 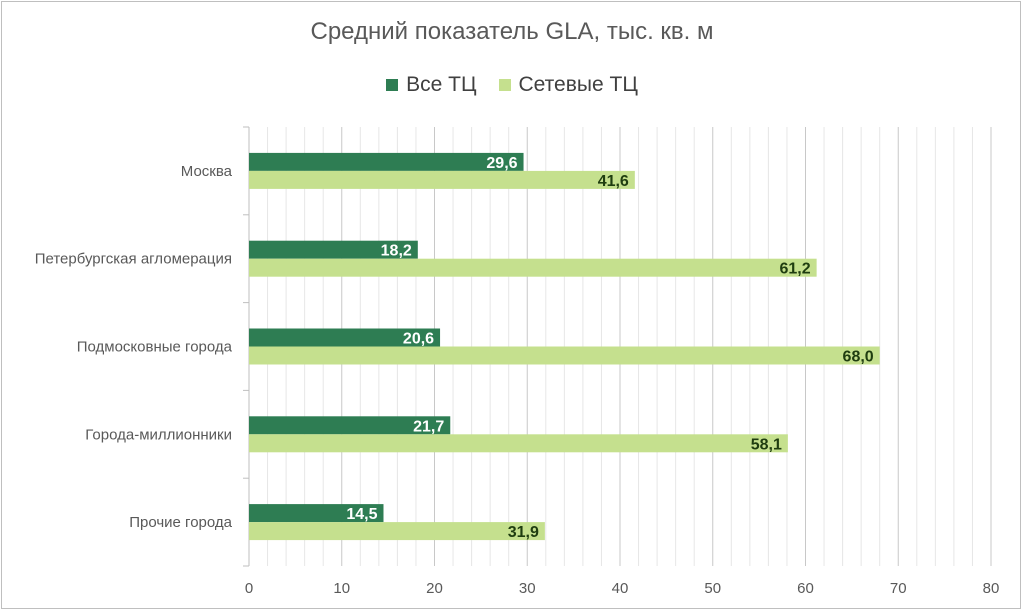 What do you see at coordinates (392, 85) in the screenshot?
I see `legend-swatch-all-malls` at bounding box center [392, 85].